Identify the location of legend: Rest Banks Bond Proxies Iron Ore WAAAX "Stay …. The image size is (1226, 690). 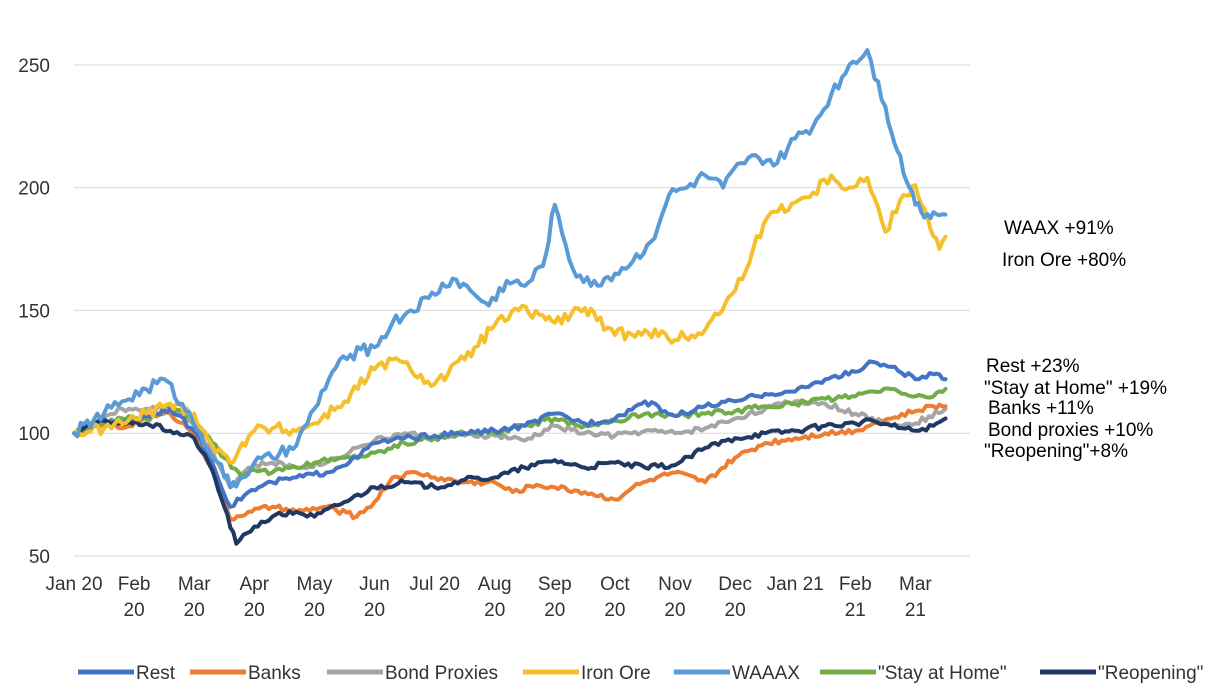
(640, 673).